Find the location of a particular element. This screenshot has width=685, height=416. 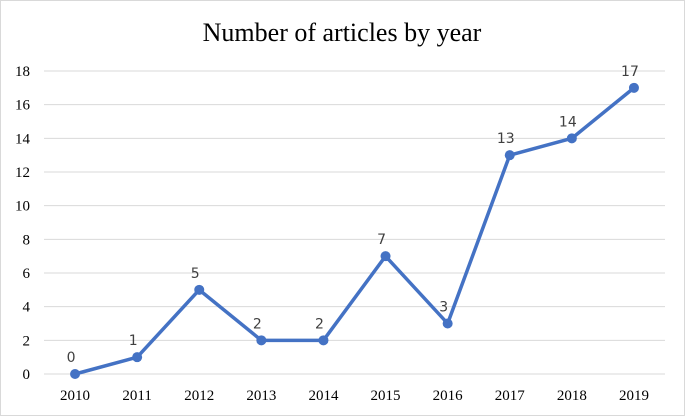

data-label: 5 is located at coordinates (195, 274).